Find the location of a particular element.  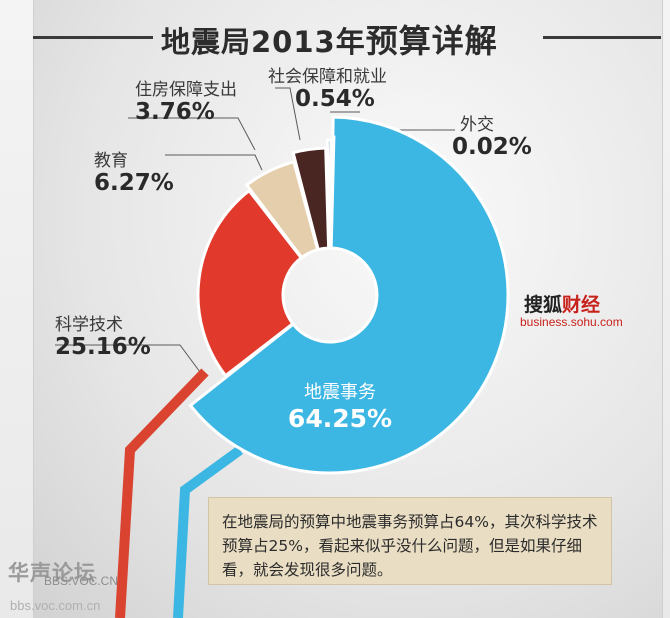

label-housing-name: 住房保障支出 is located at coordinates (186, 90).